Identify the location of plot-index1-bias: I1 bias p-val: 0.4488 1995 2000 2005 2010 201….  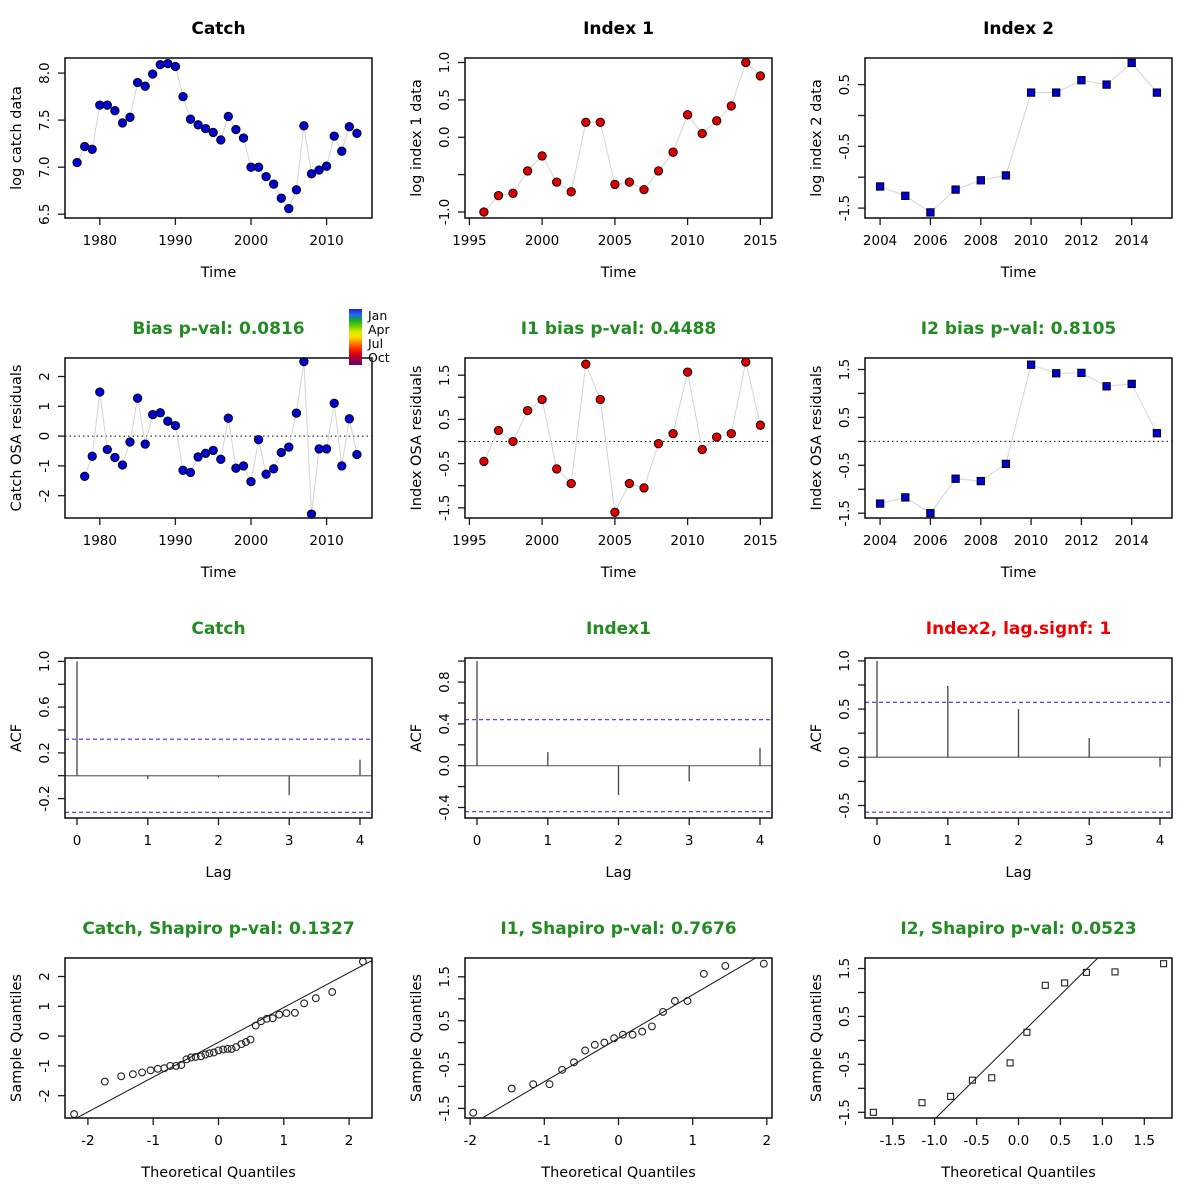
(600, 450).